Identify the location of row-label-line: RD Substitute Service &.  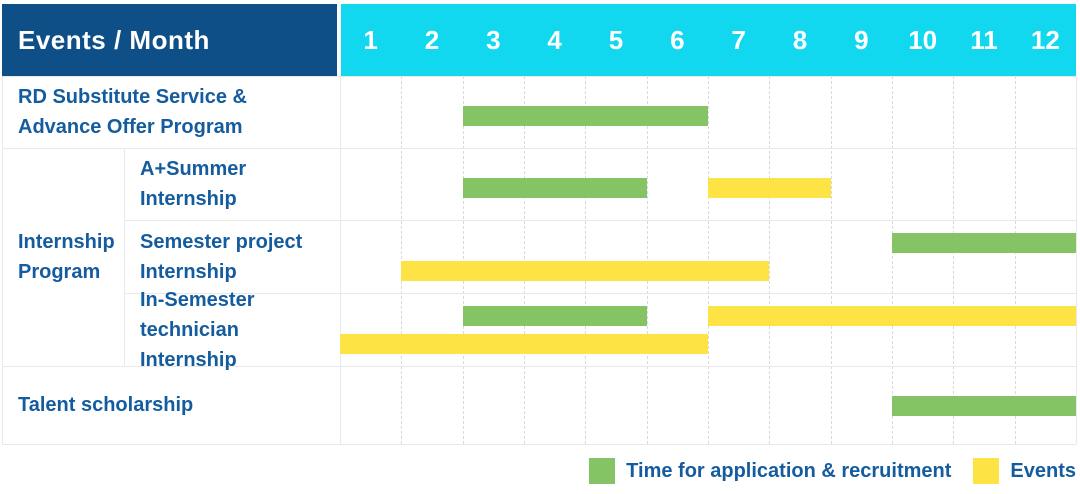
(132, 97).